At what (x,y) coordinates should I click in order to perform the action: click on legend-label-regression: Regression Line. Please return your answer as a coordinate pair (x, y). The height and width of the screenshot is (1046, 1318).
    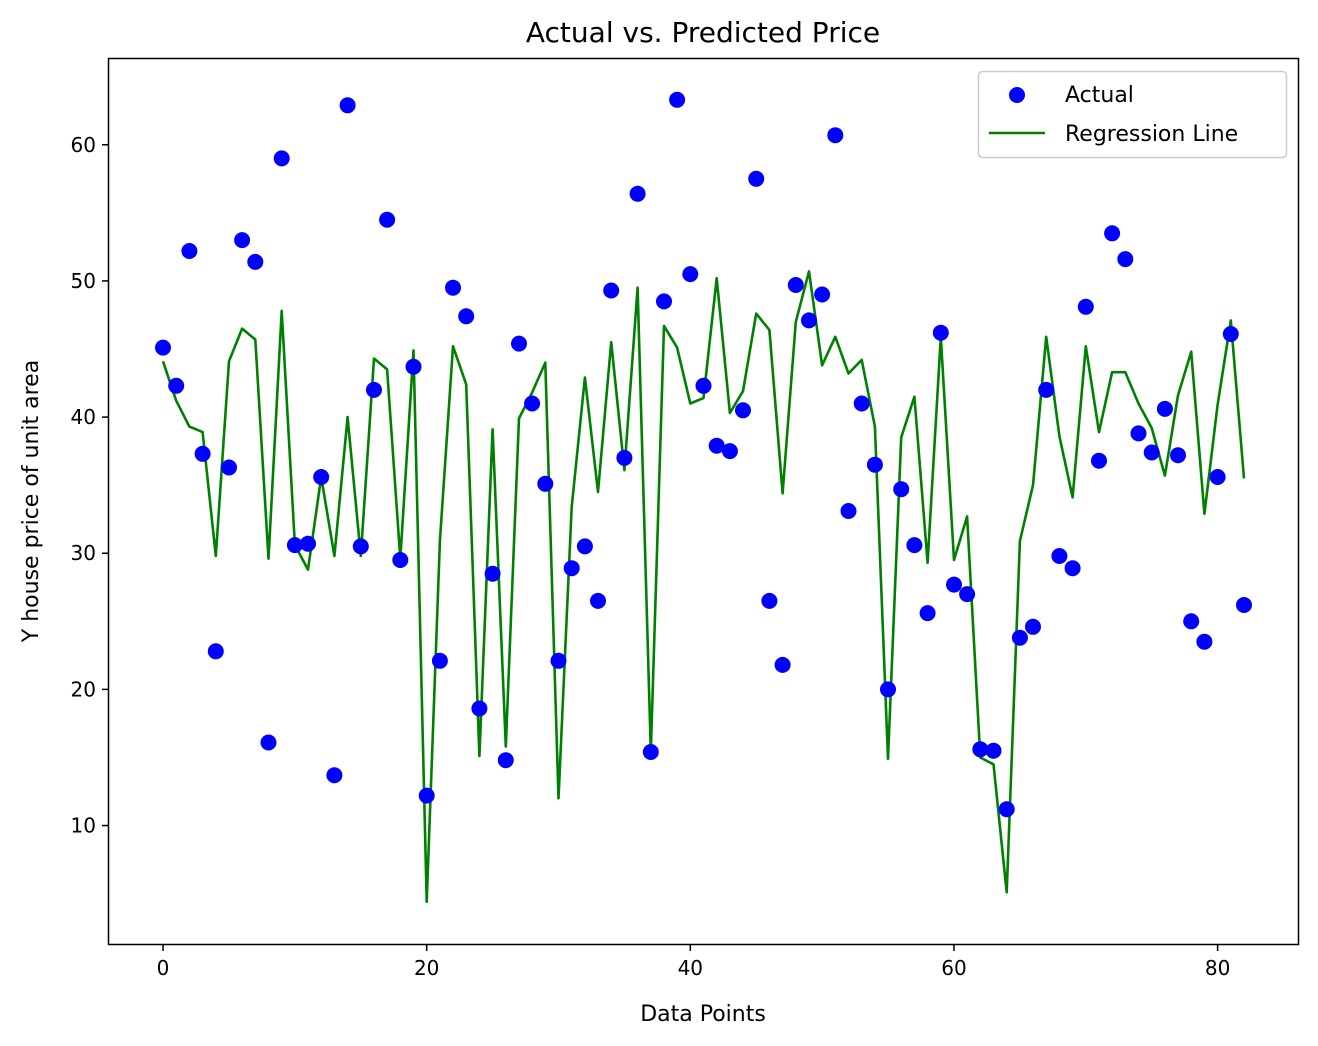
    Looking at the image, I should click on (1151, 134).